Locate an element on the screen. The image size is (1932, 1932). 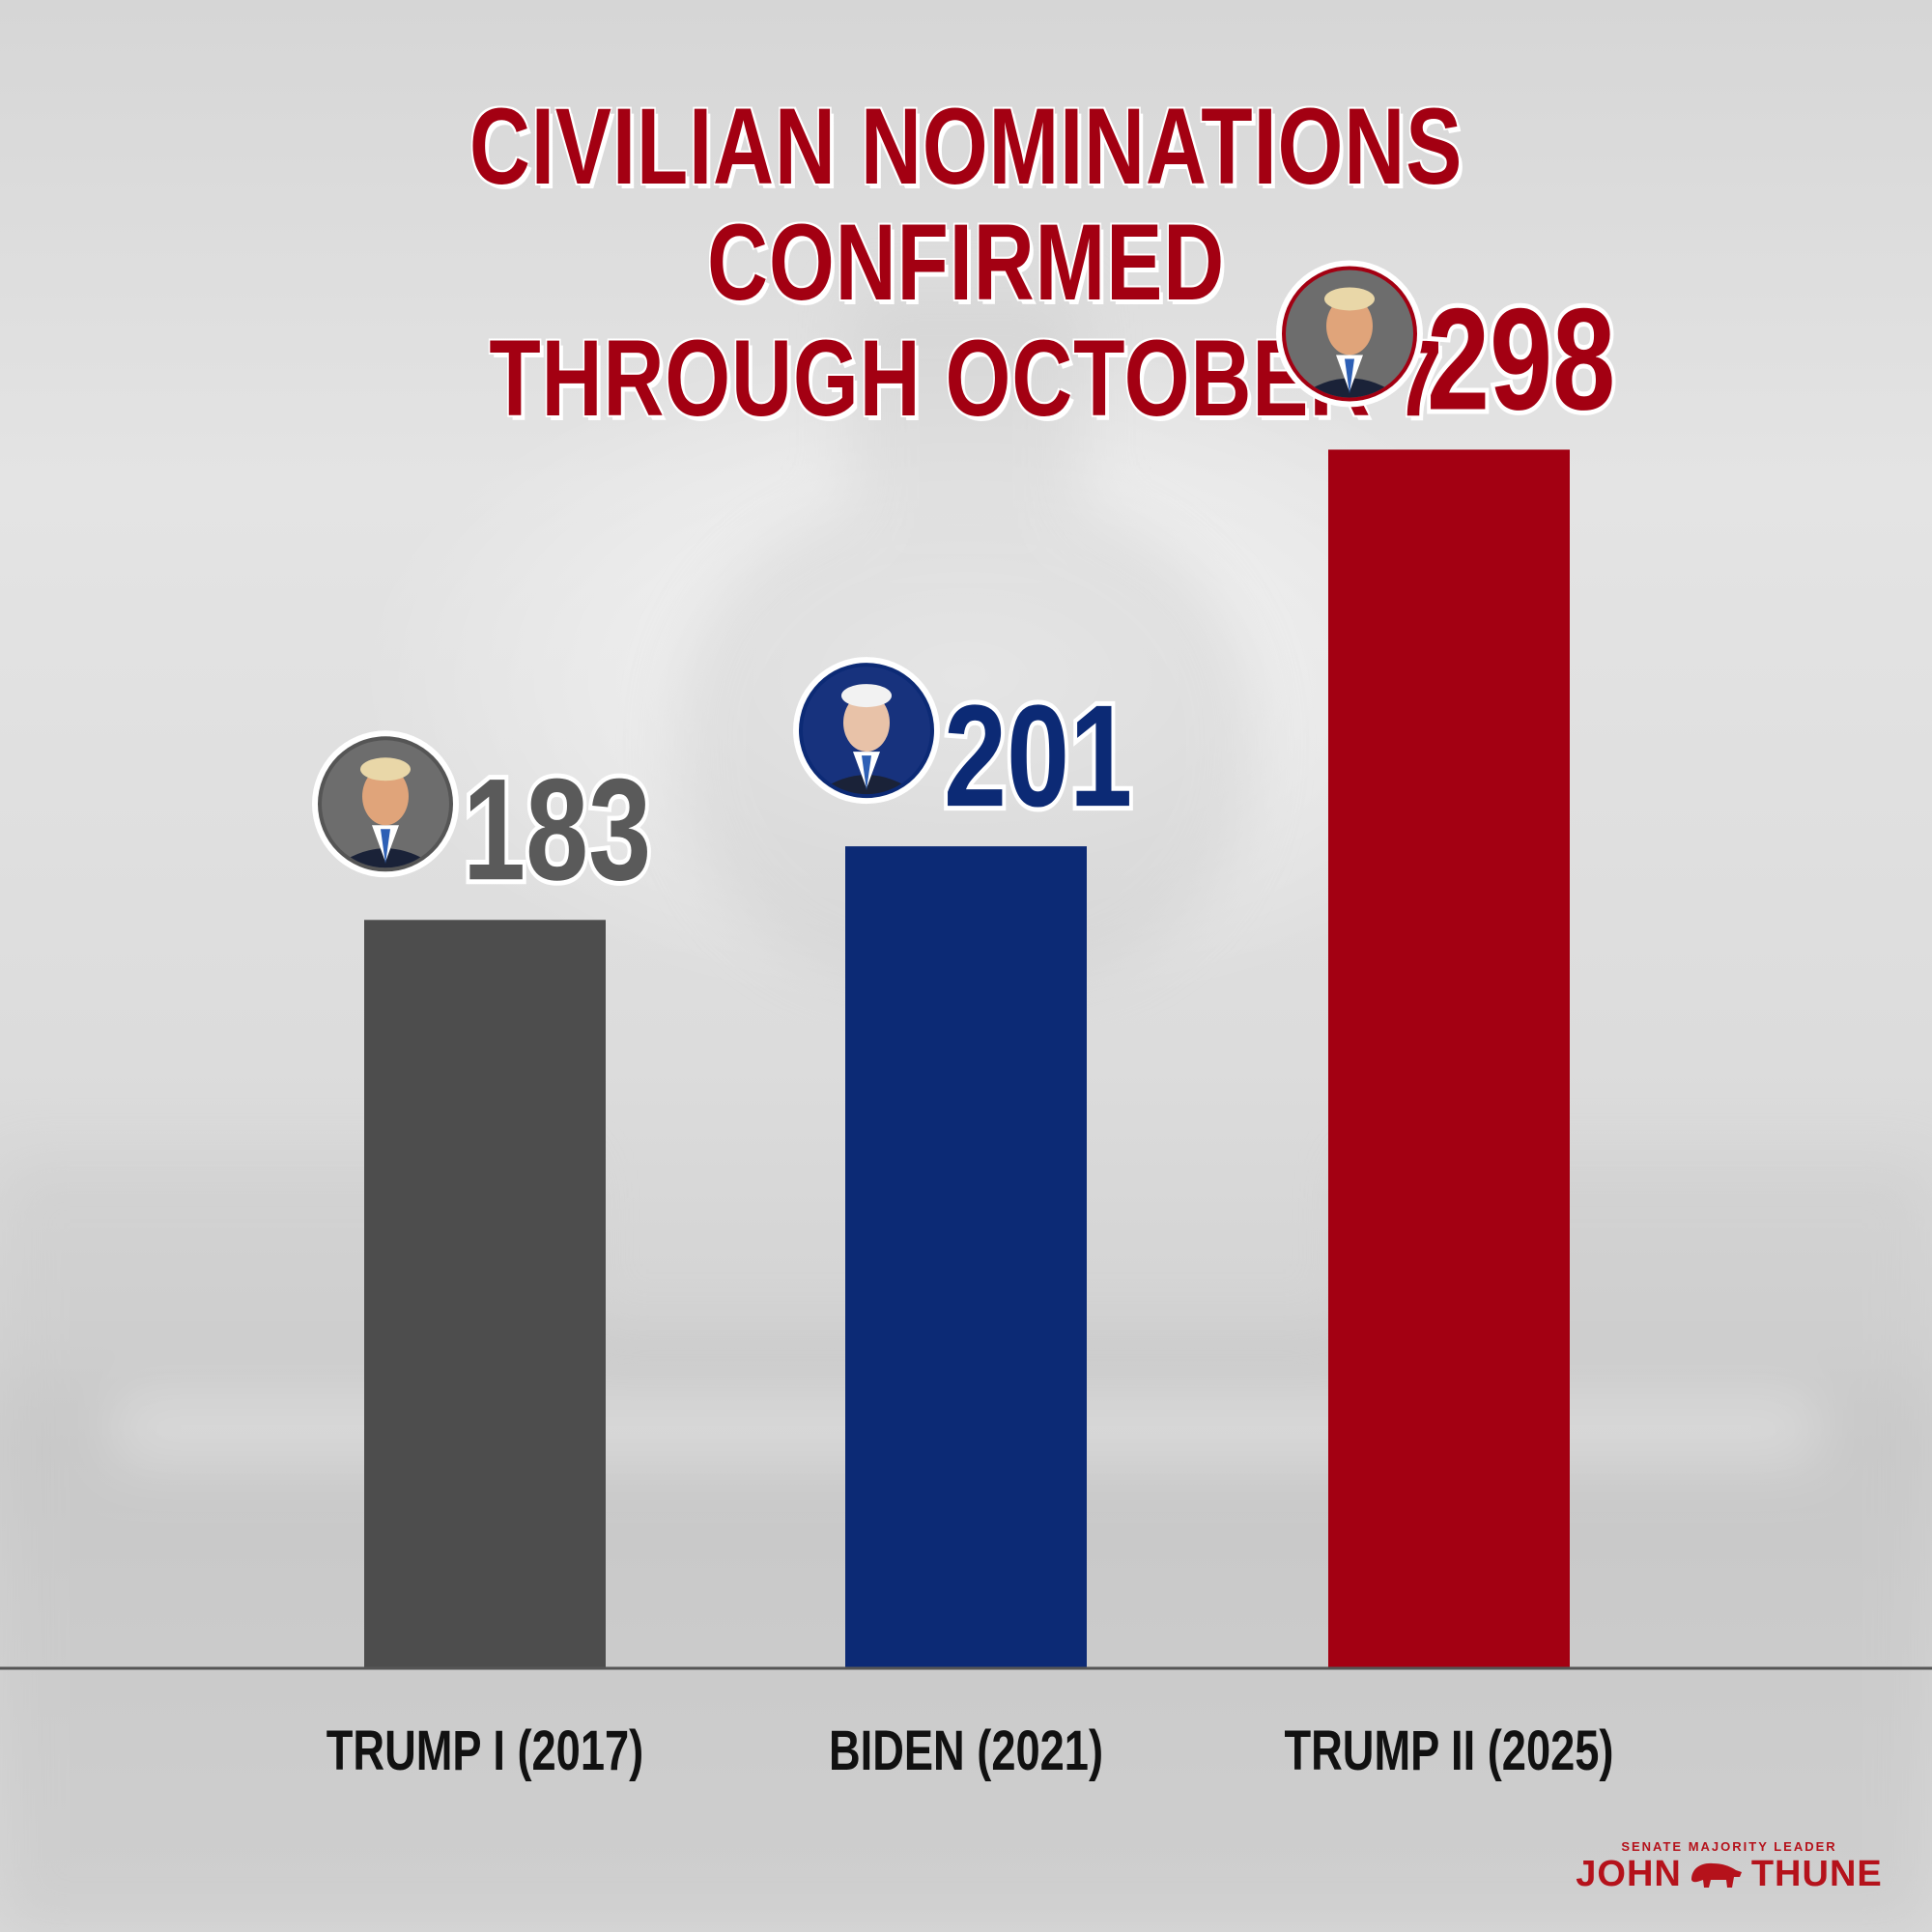
bison-icon is located at coordinates (1716, 1875).